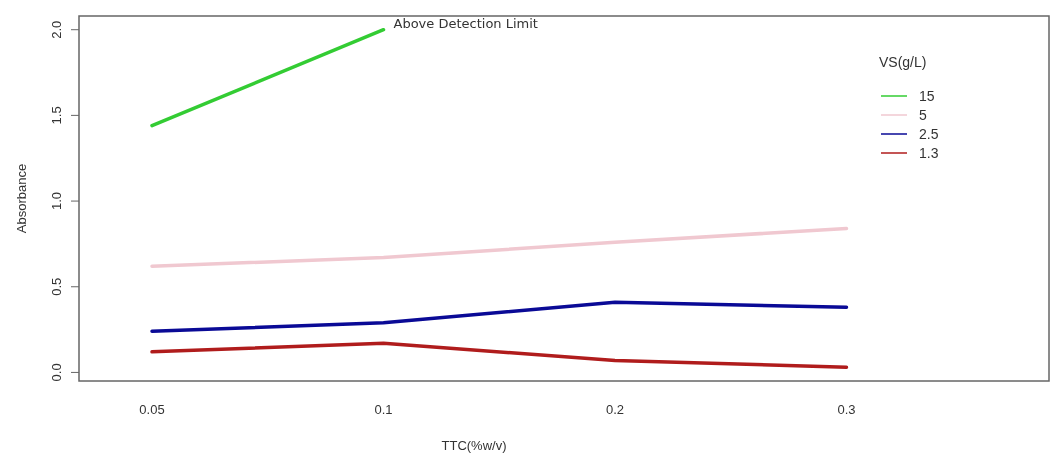 Image resolution: width=1051 pixels, height=454 pixels. What do you see at coordinates (56, 115) in the screenshot?
I see `y-tick-label: 1.5` at bounding box center [56, 115].